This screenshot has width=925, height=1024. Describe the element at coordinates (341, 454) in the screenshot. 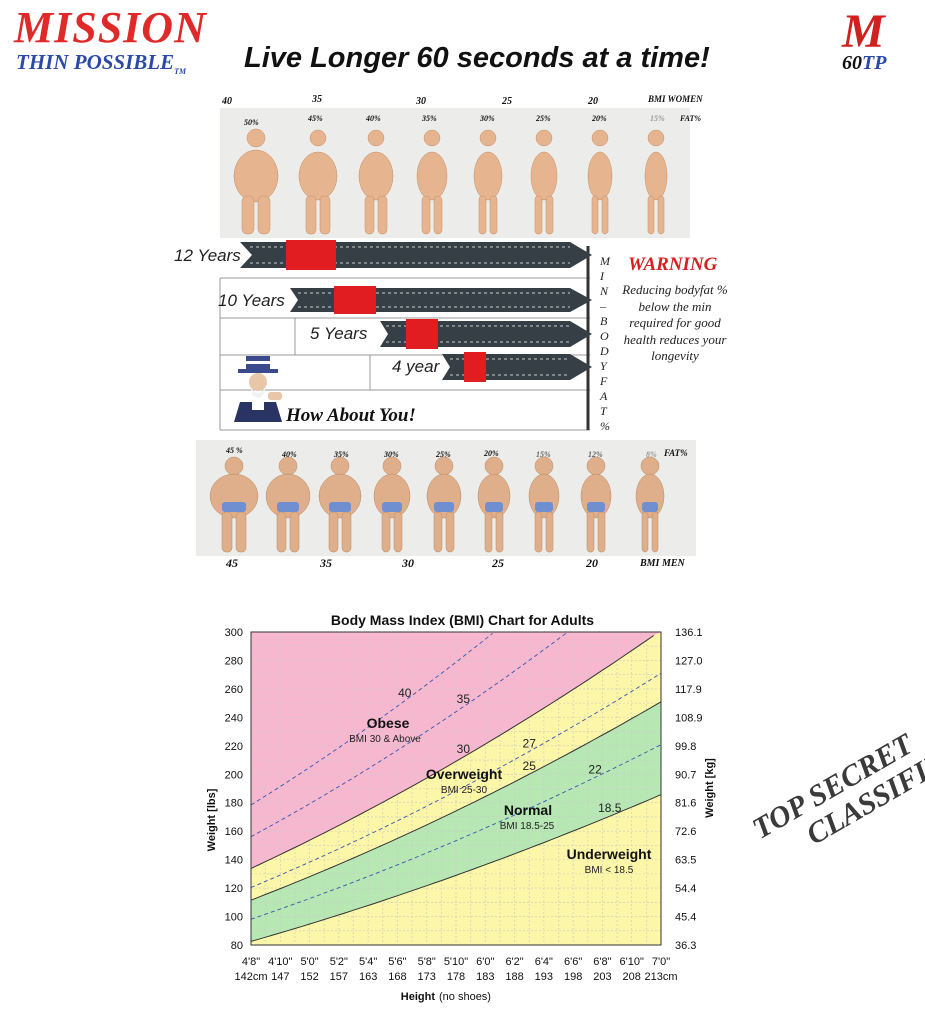

I see `men-fat-35: 35%` at that location.